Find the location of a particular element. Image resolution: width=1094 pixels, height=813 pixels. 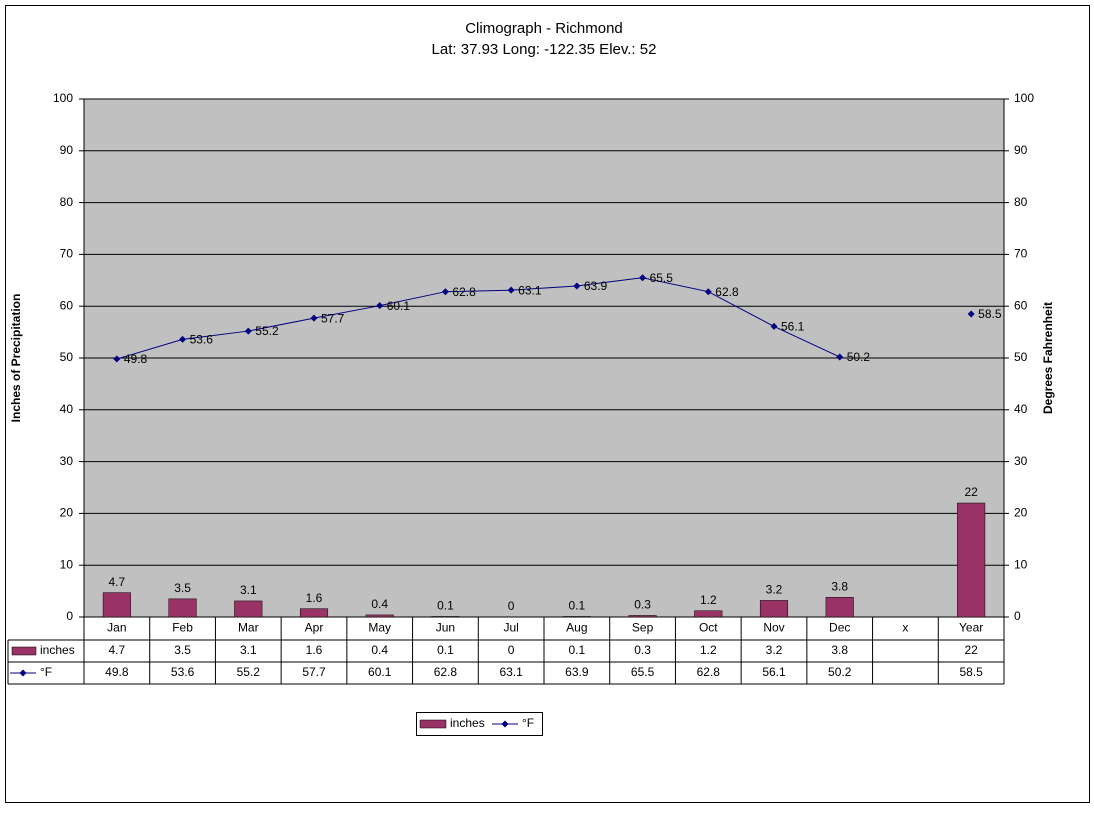

table-cell: 55.2 is located at coordinates (249, 672).